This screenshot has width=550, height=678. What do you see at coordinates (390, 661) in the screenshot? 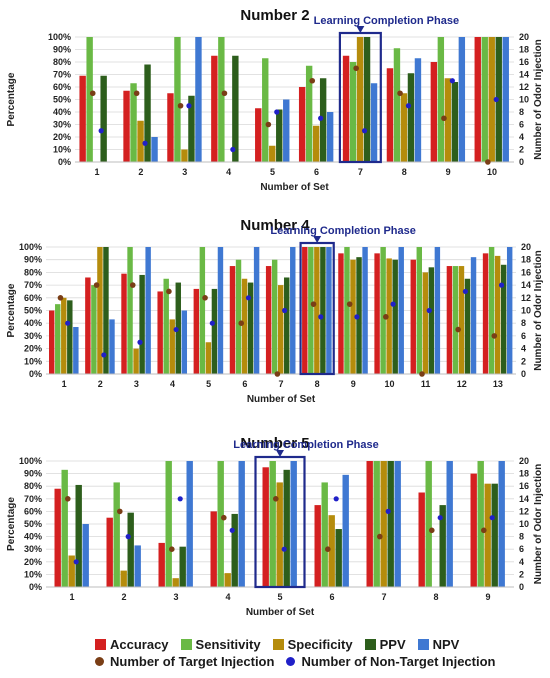
I see `legend-non-target-injection: Number of Non-Target Injection` at bounding box center [390, 661].